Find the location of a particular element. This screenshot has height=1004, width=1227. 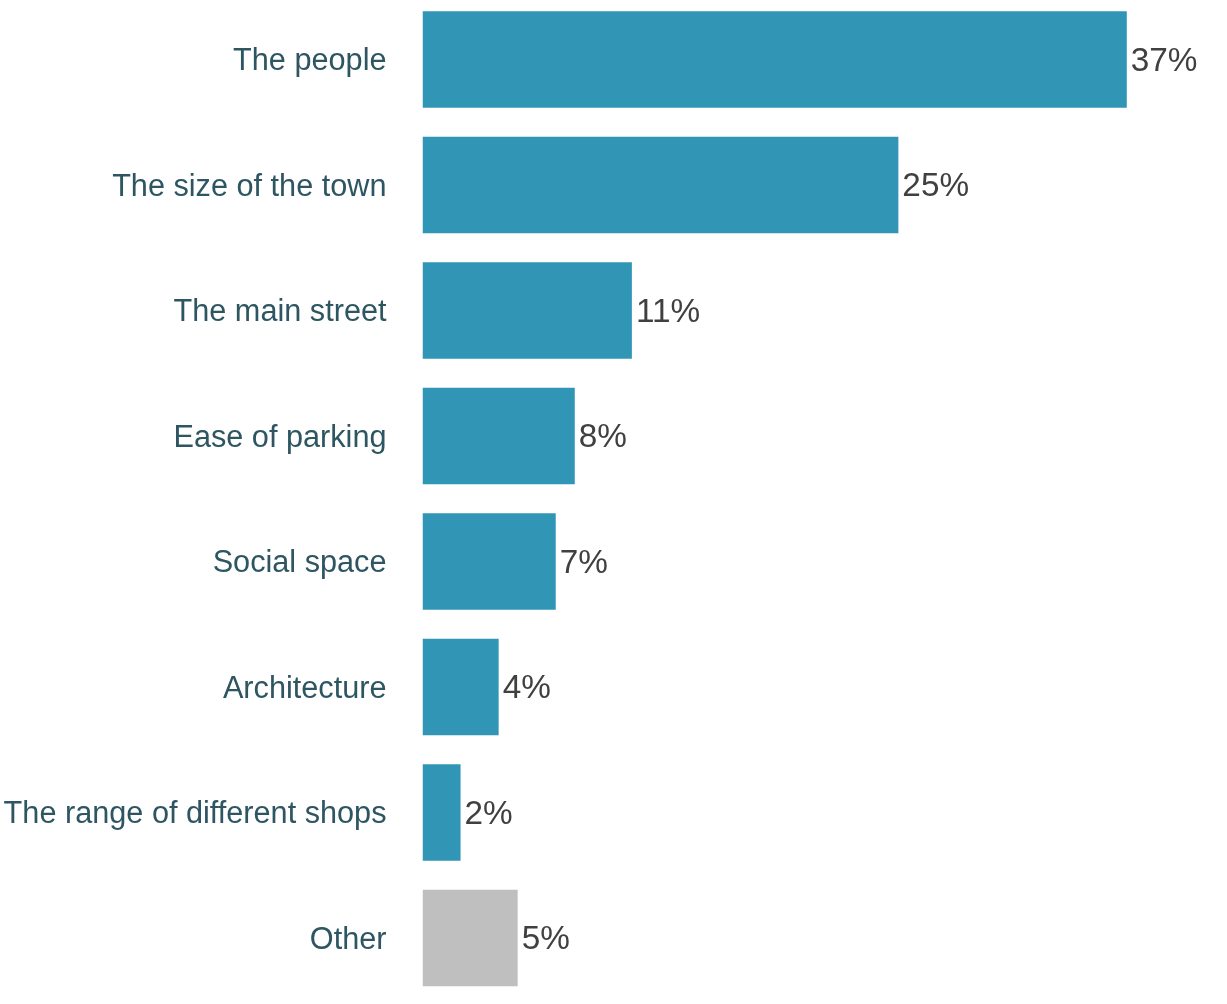

data-label: 8% is located at coordinates (602, 436).